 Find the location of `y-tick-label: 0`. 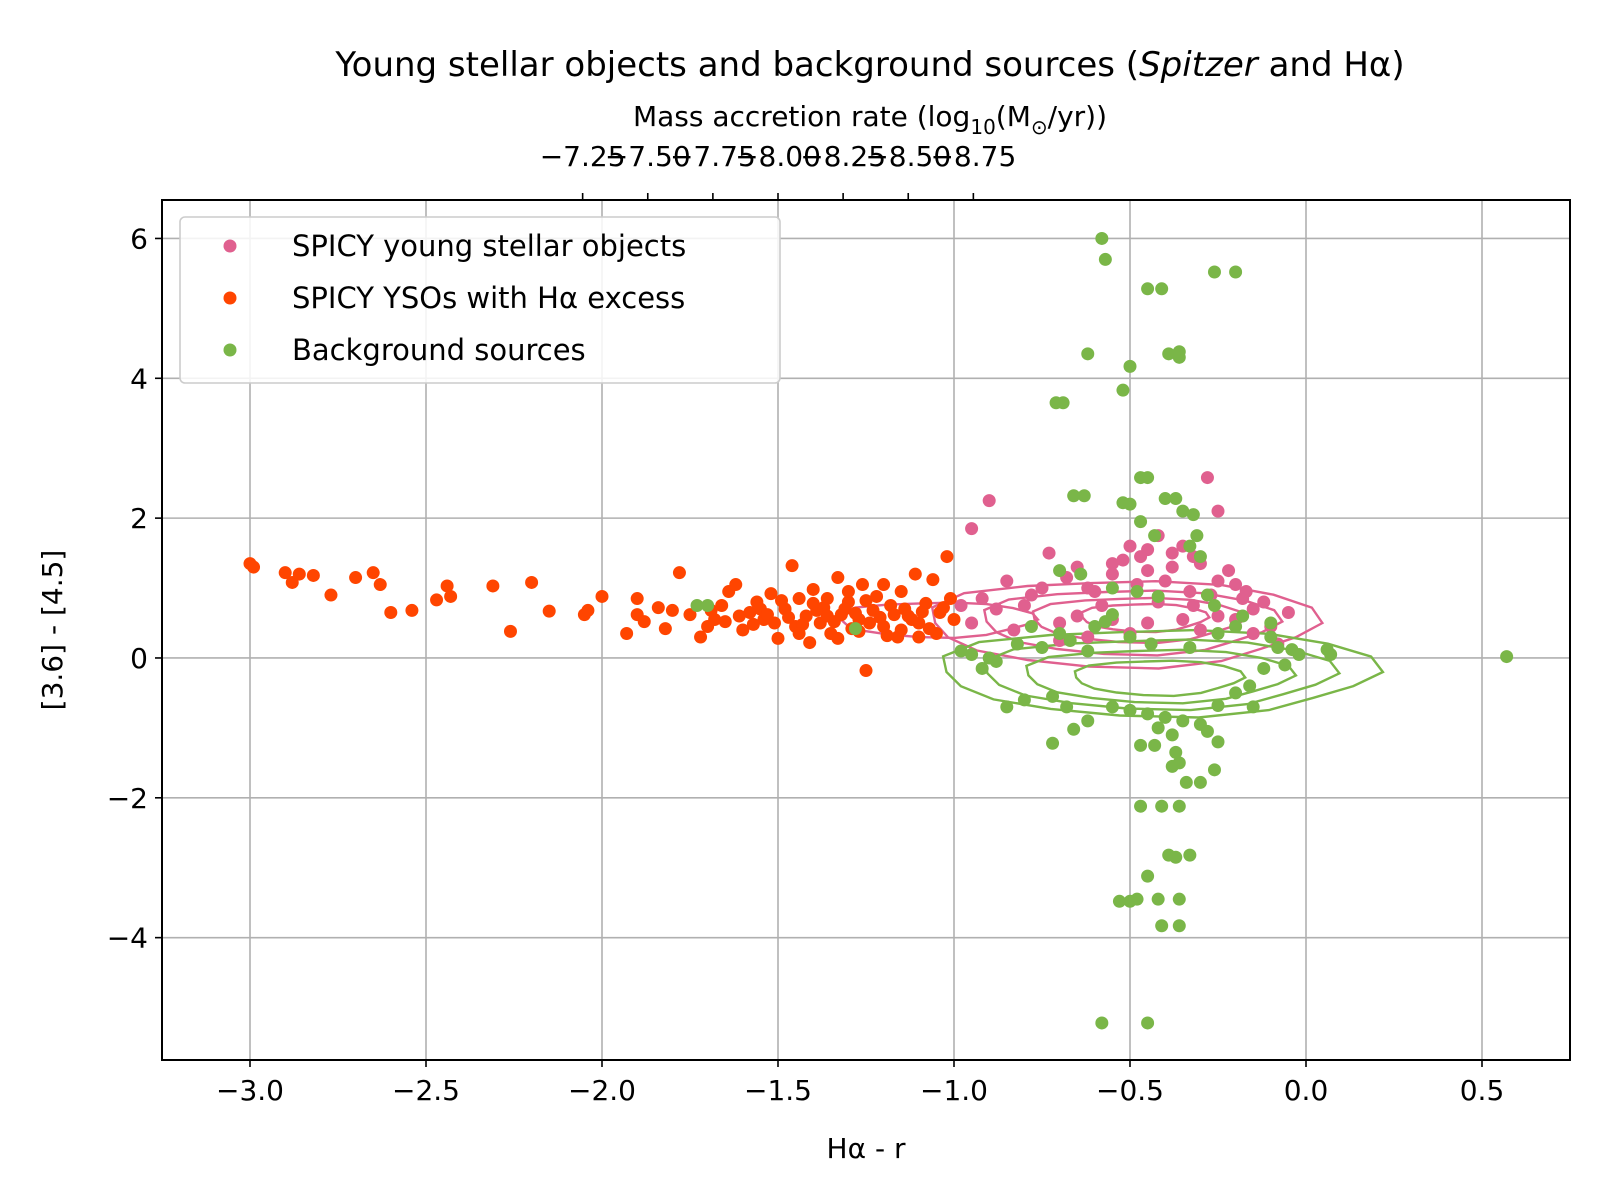

y-tick-label: 0 is located at coordinates (139, 658).